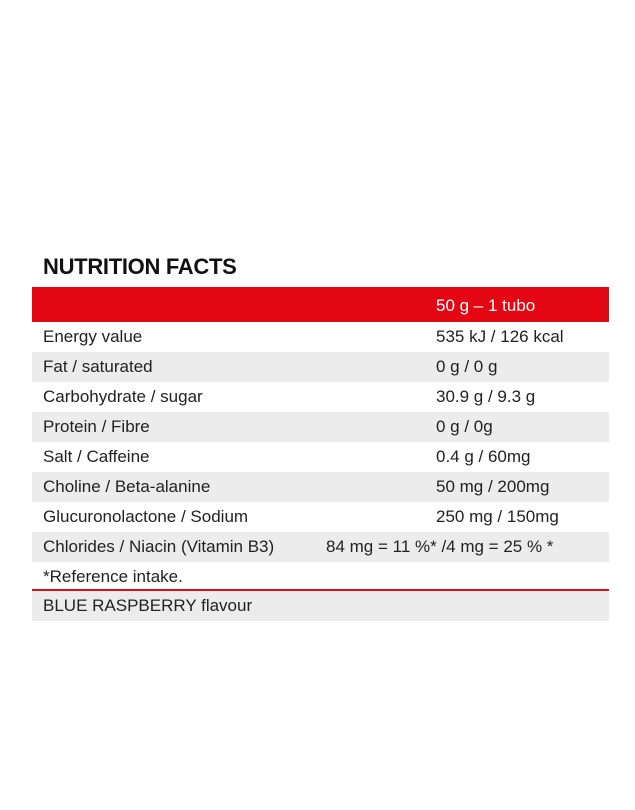 This screenshot has height=810, width=635. I want to click on row-label: Protein / Fibre, so click(96, 426).